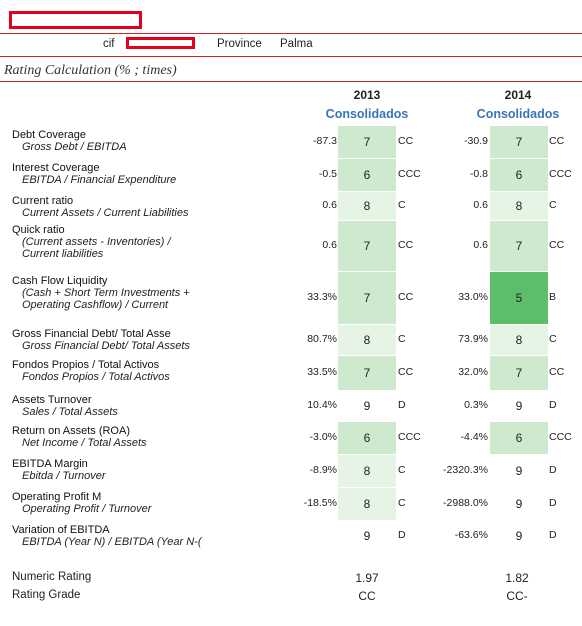 This screenshot has width=582, height=626. What do you see at coordinates (291, 81) in the screenshot?
I see `header-divider-bottom` at bounding box center [291, 81].